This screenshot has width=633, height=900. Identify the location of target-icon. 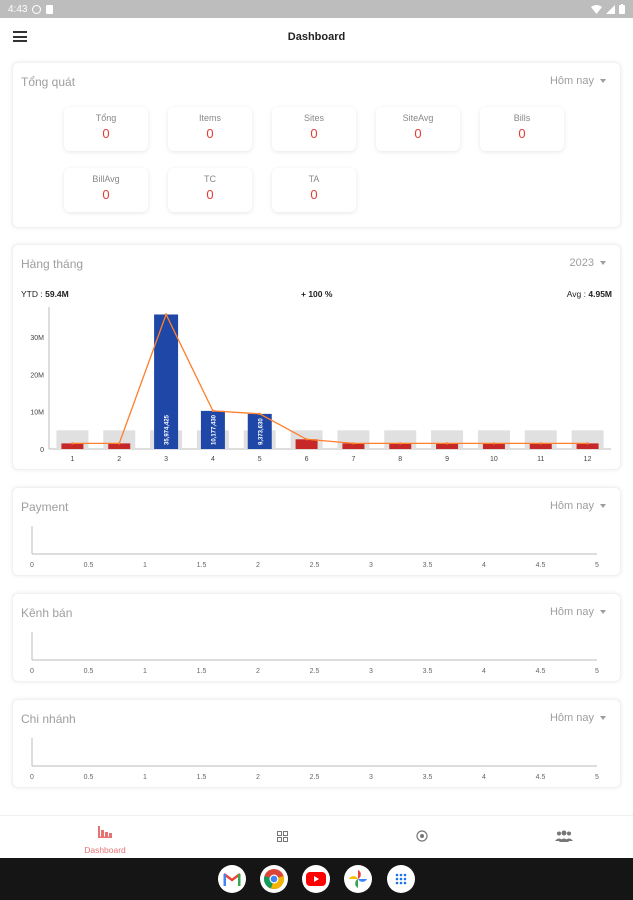
(422, 836).